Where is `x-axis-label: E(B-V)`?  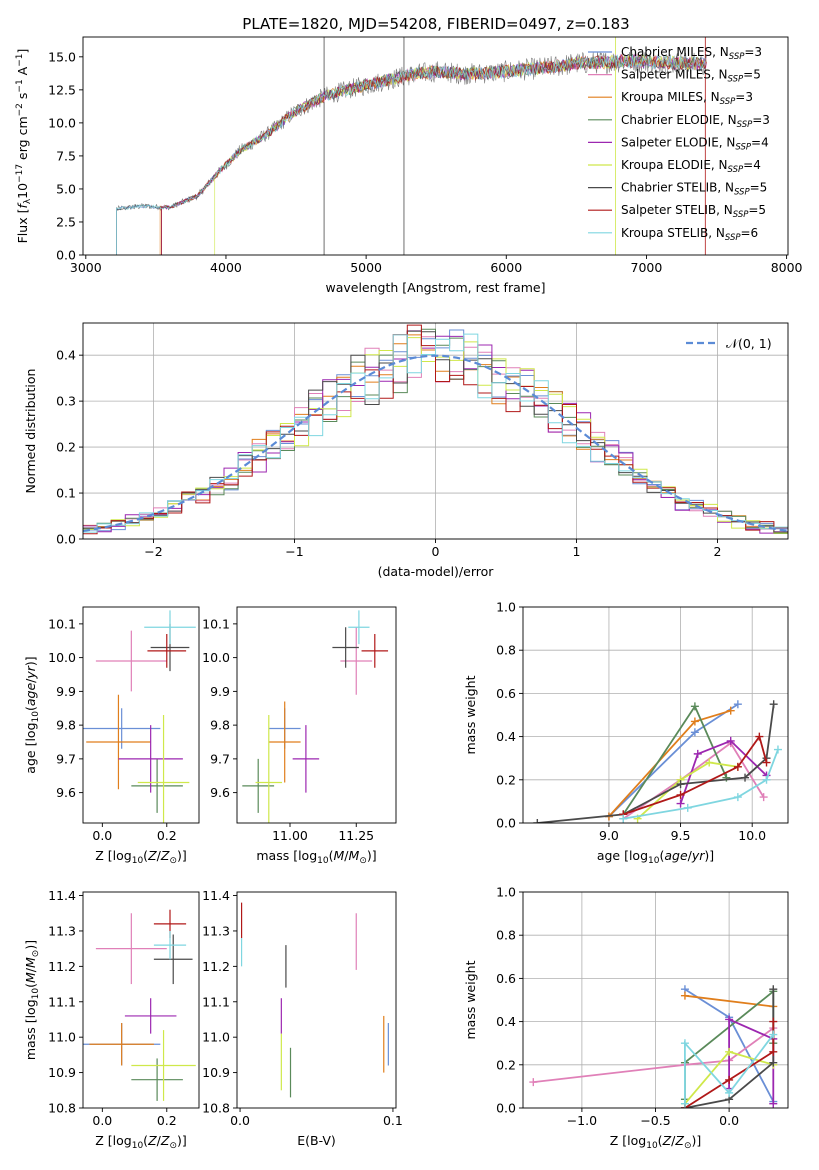 x-axis-label: E(B-V) is located at coordinates (316, 1140).